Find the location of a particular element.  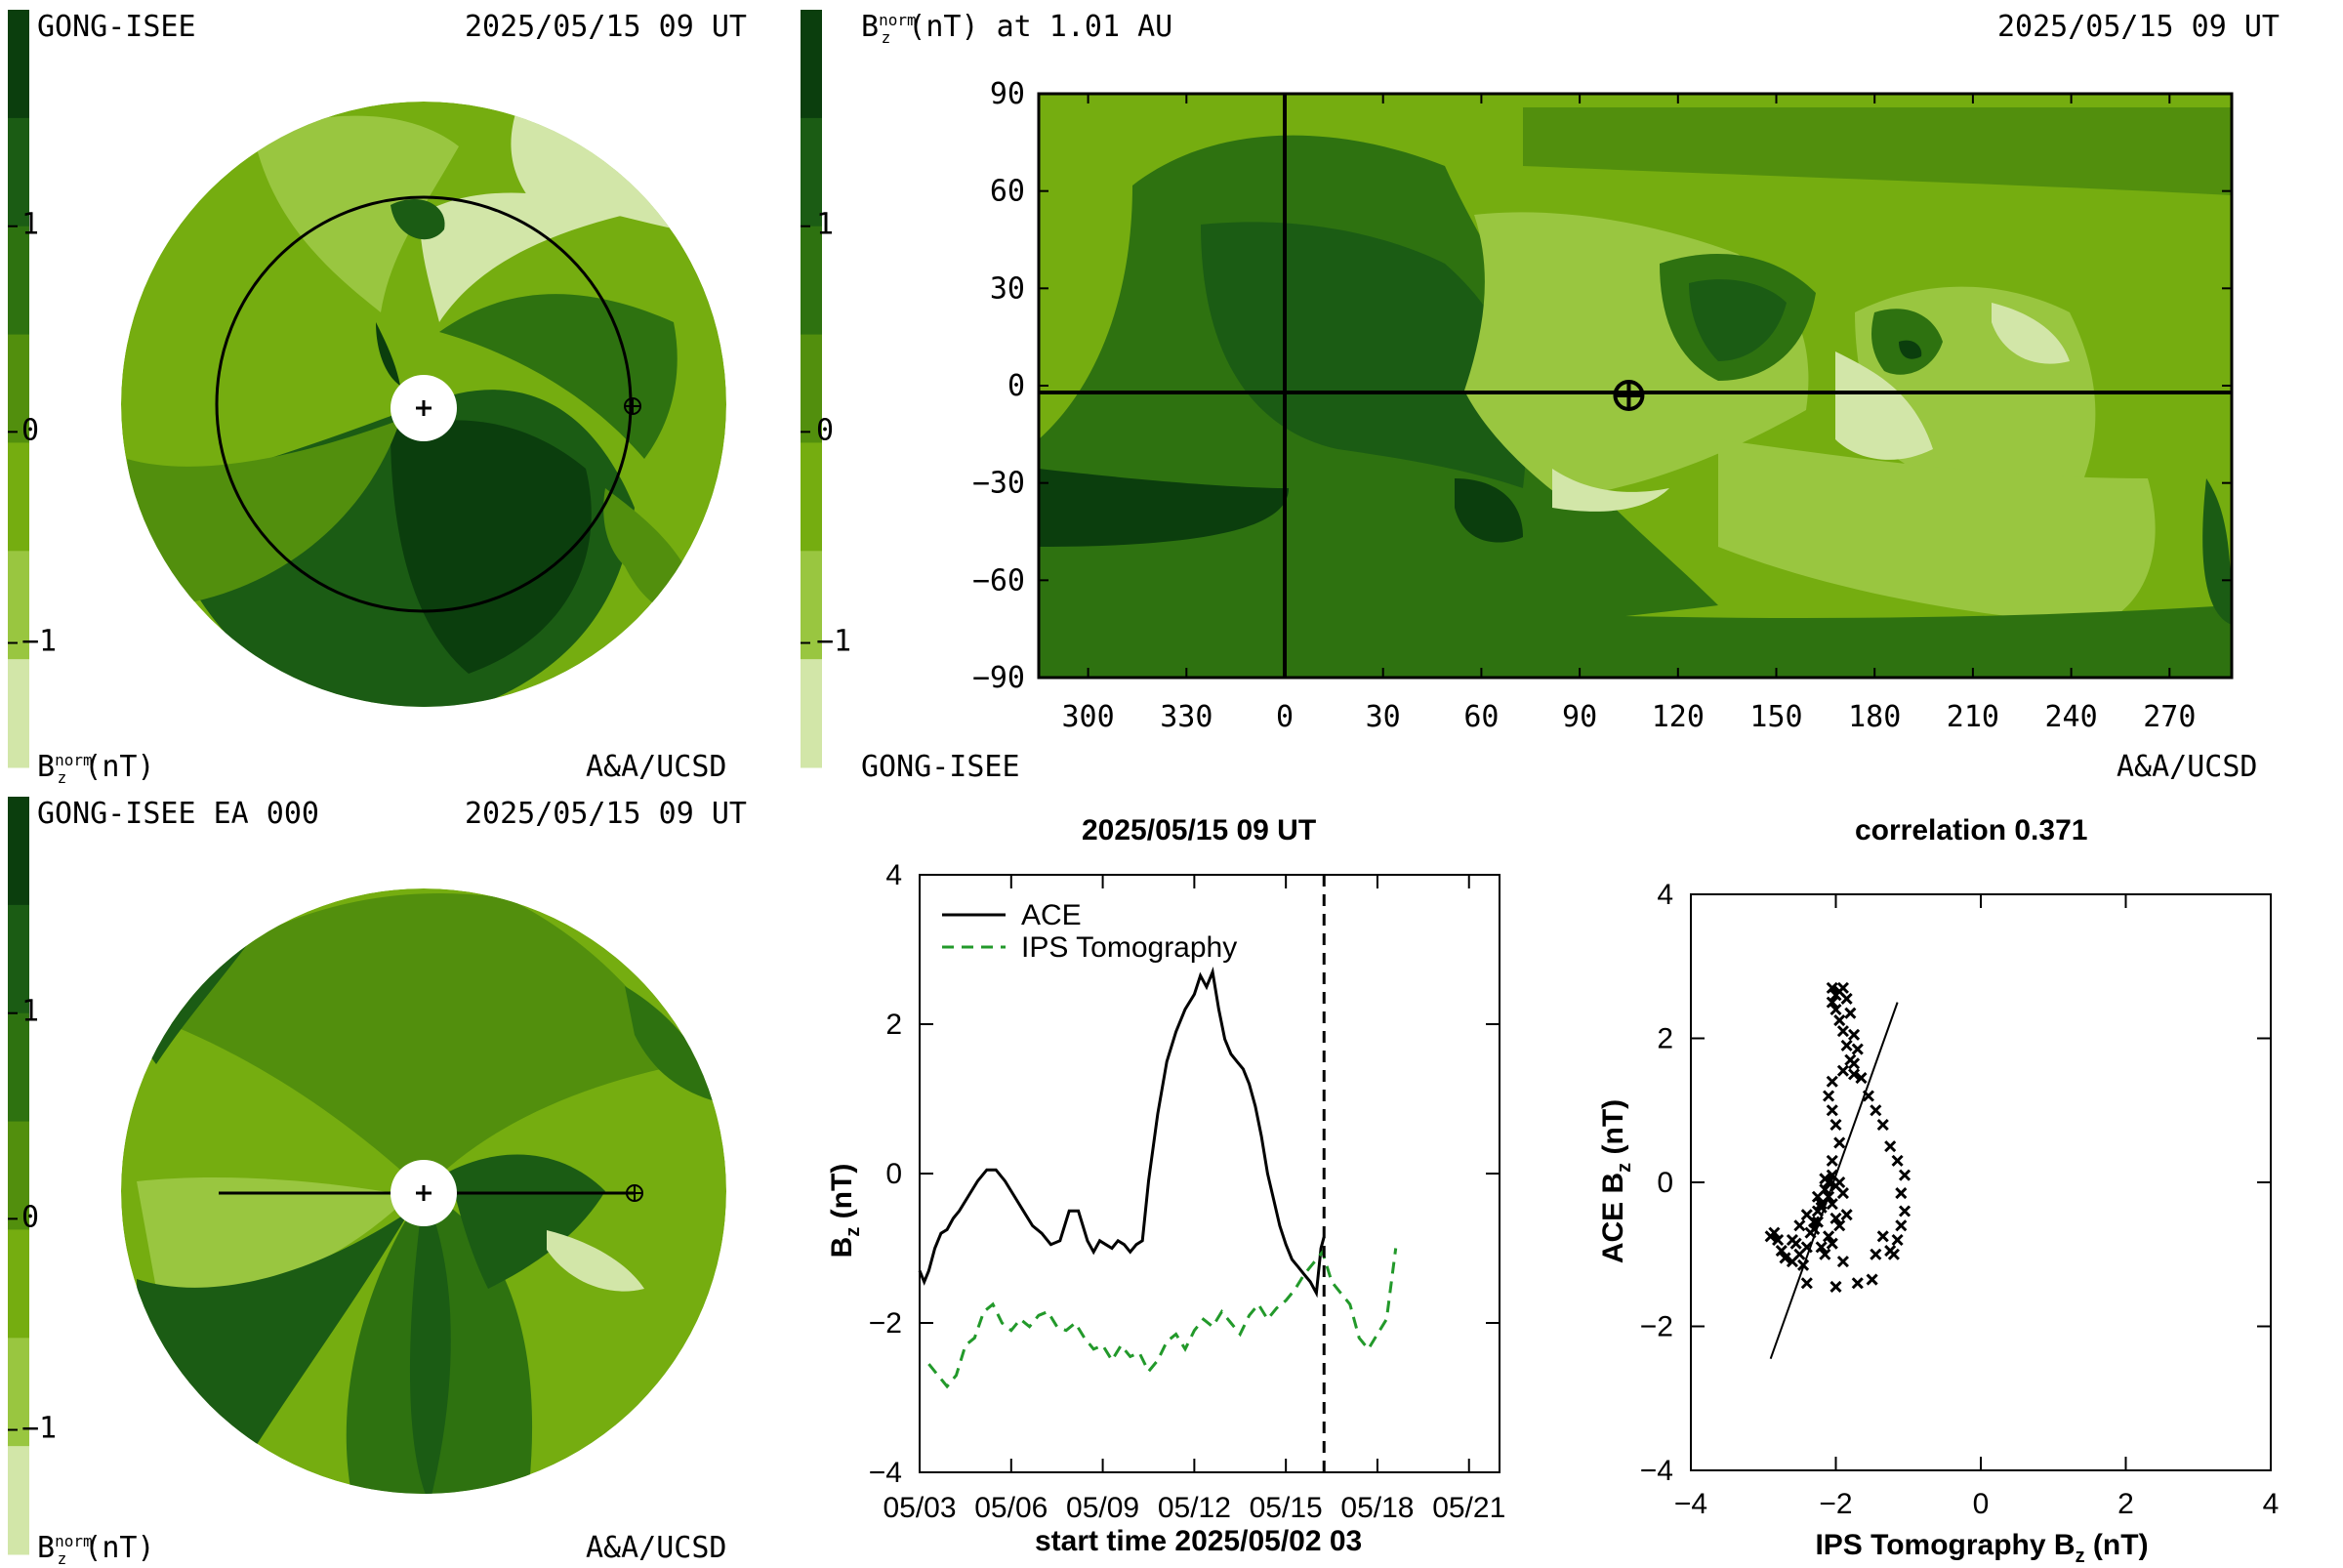

map-x-tick-label: 270 is located at coordinates (2169, 717).